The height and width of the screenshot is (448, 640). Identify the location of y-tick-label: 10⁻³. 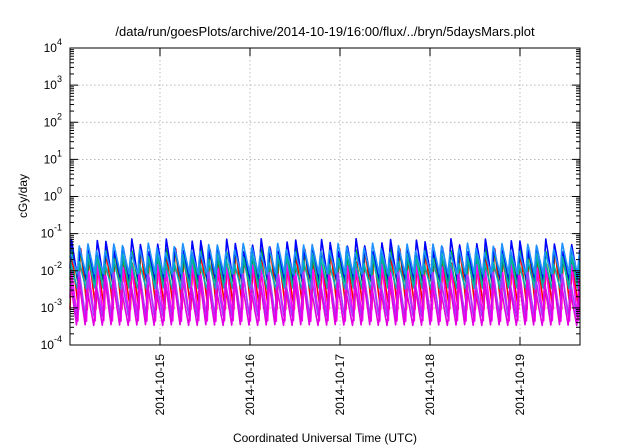
(51, 306).